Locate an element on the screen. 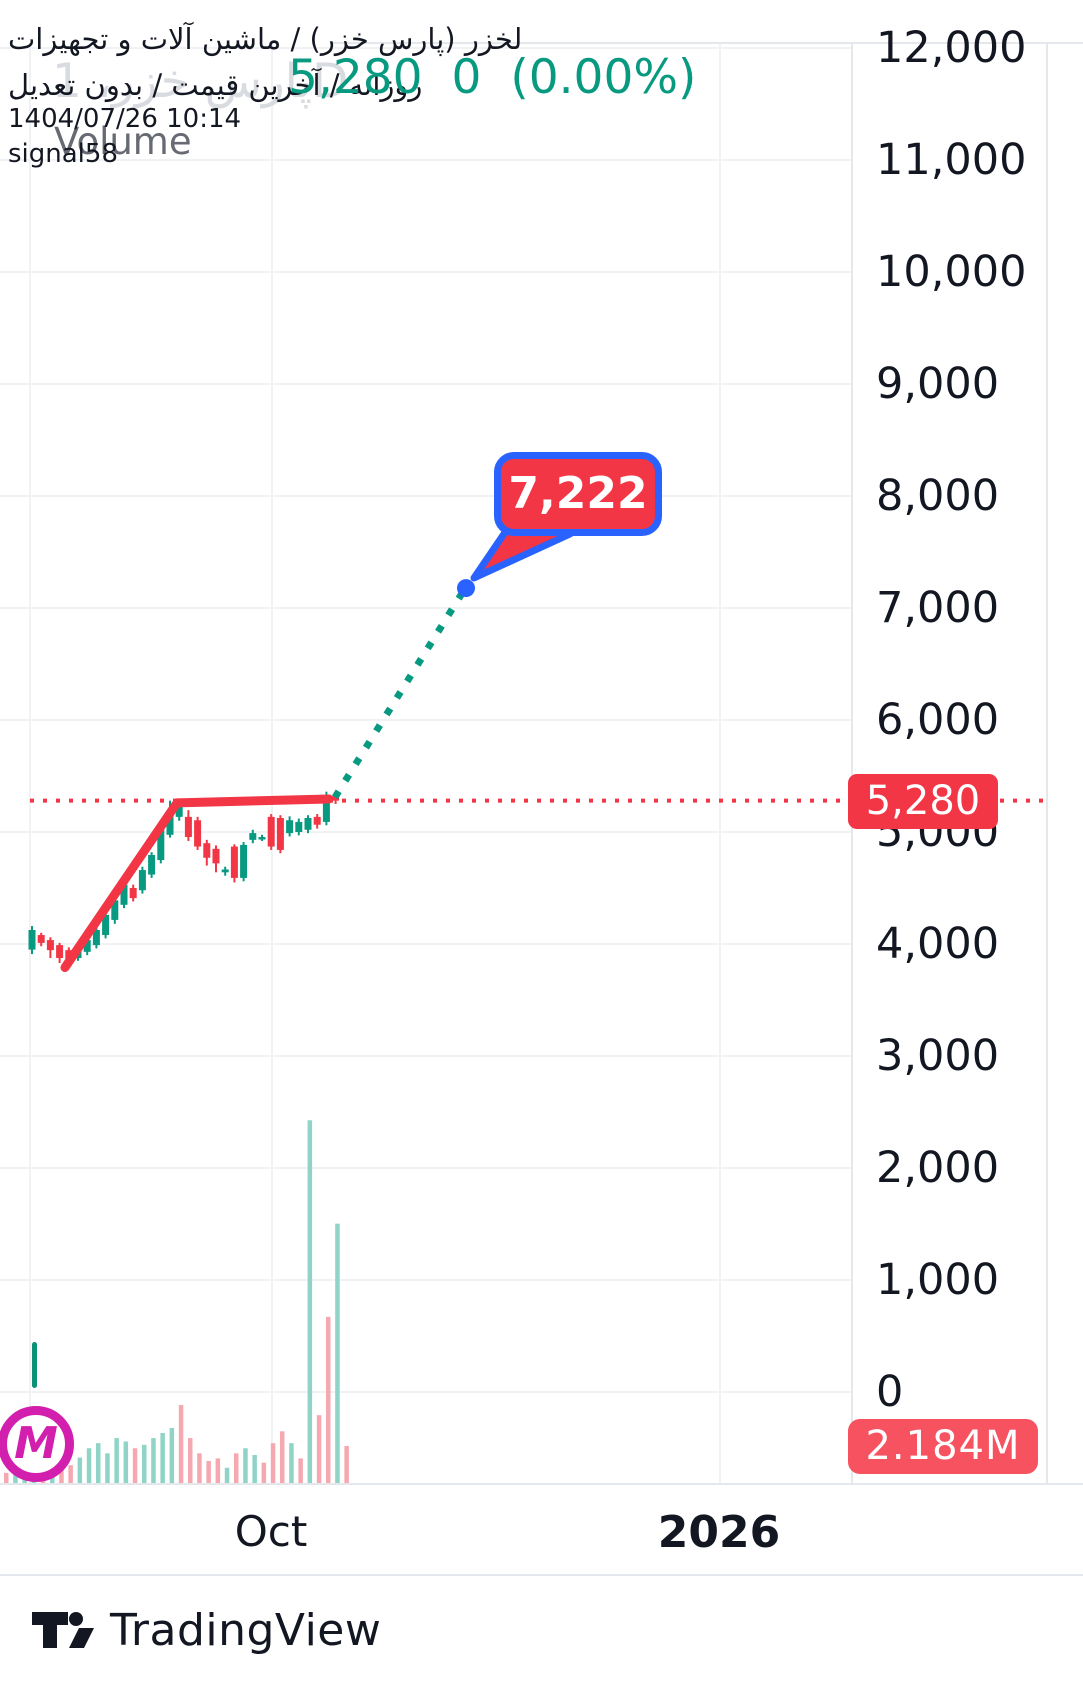  projection-anchor-dot is located at coordinates (466, 588).